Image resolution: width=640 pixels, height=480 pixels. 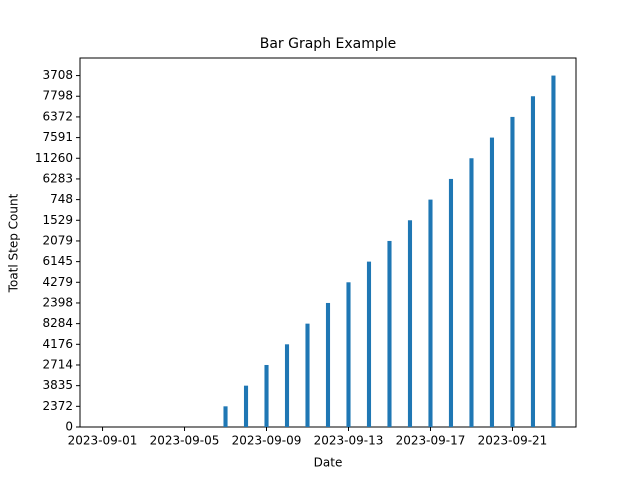 What do you see at coordinates (57, 344) in the screenshot?
I see `y-tick-label: 4176` at bounding box center [57, 344].